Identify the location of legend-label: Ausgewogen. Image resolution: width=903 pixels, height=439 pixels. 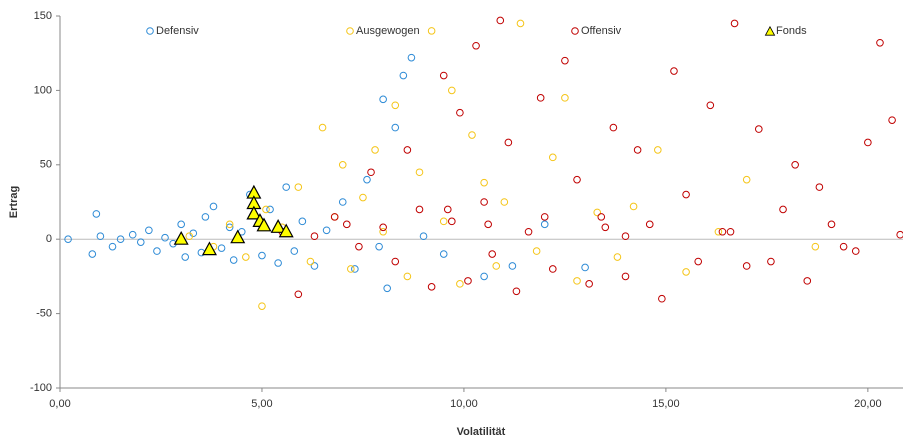
(388, 31).